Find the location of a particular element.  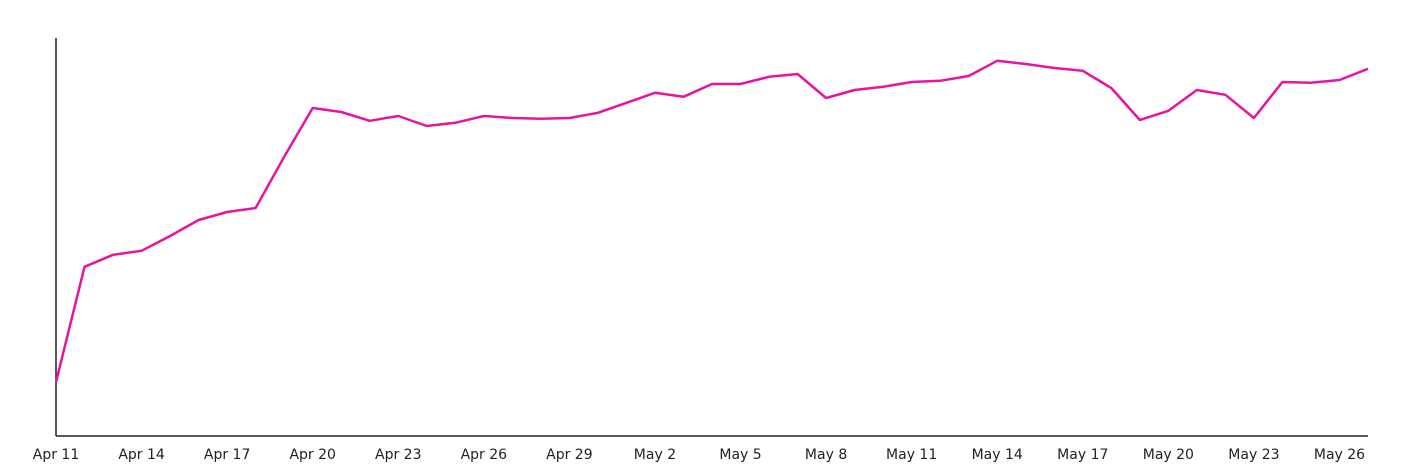

x-tick-label: Apr 20 is located at coordinates (312, 455).